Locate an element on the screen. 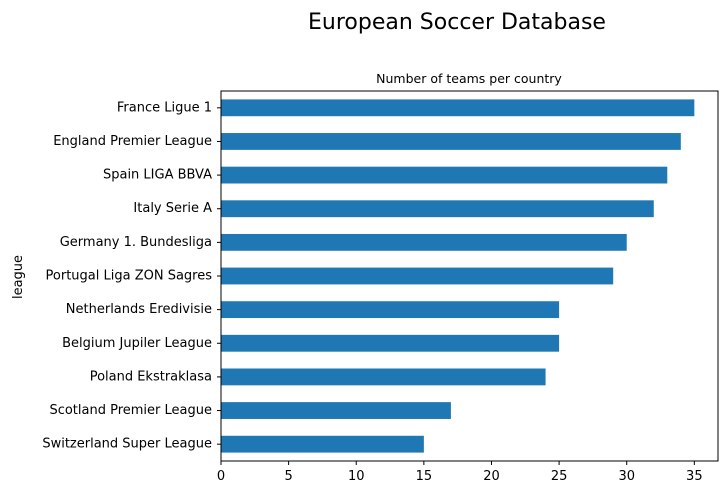 This screenshot has height=494, width=726. x-tick-label: 30 is located at coordinates (626, 476).